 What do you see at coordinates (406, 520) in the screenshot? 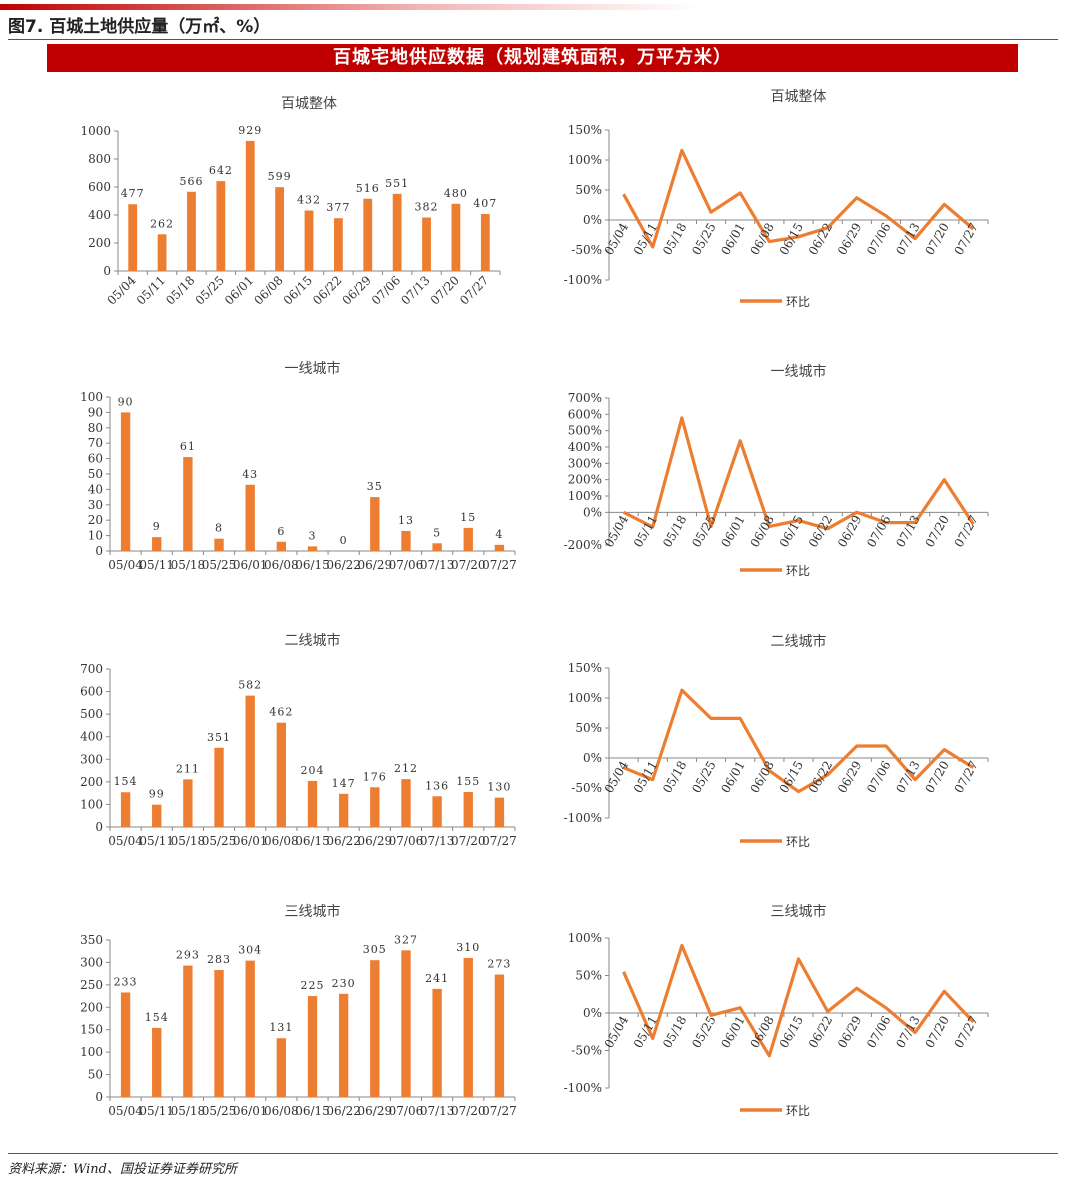
I see `data-label: 13` at bounding box center [406, 520].